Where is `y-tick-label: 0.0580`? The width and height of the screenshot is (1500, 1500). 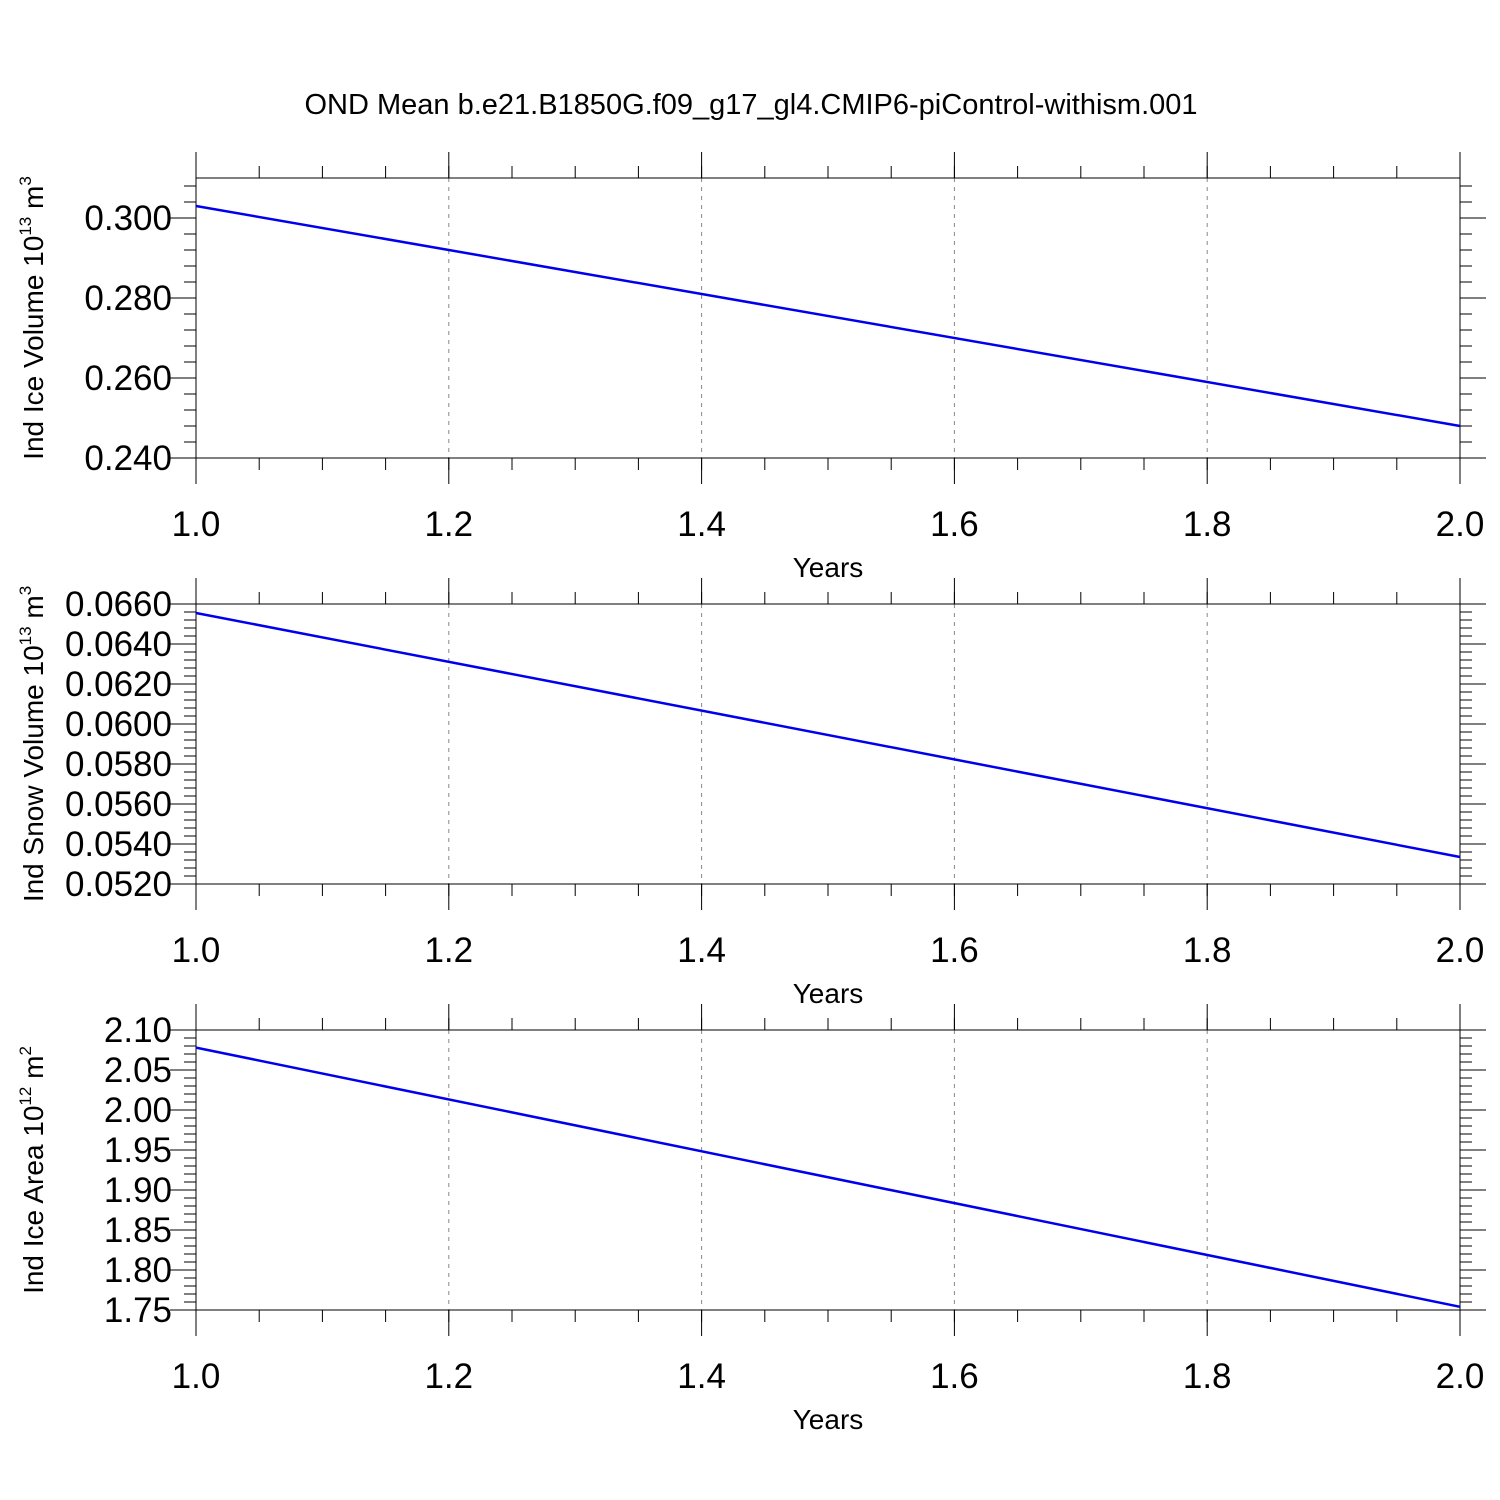
y-tick-label: 0.0580 is located at coordinates (118, 764).